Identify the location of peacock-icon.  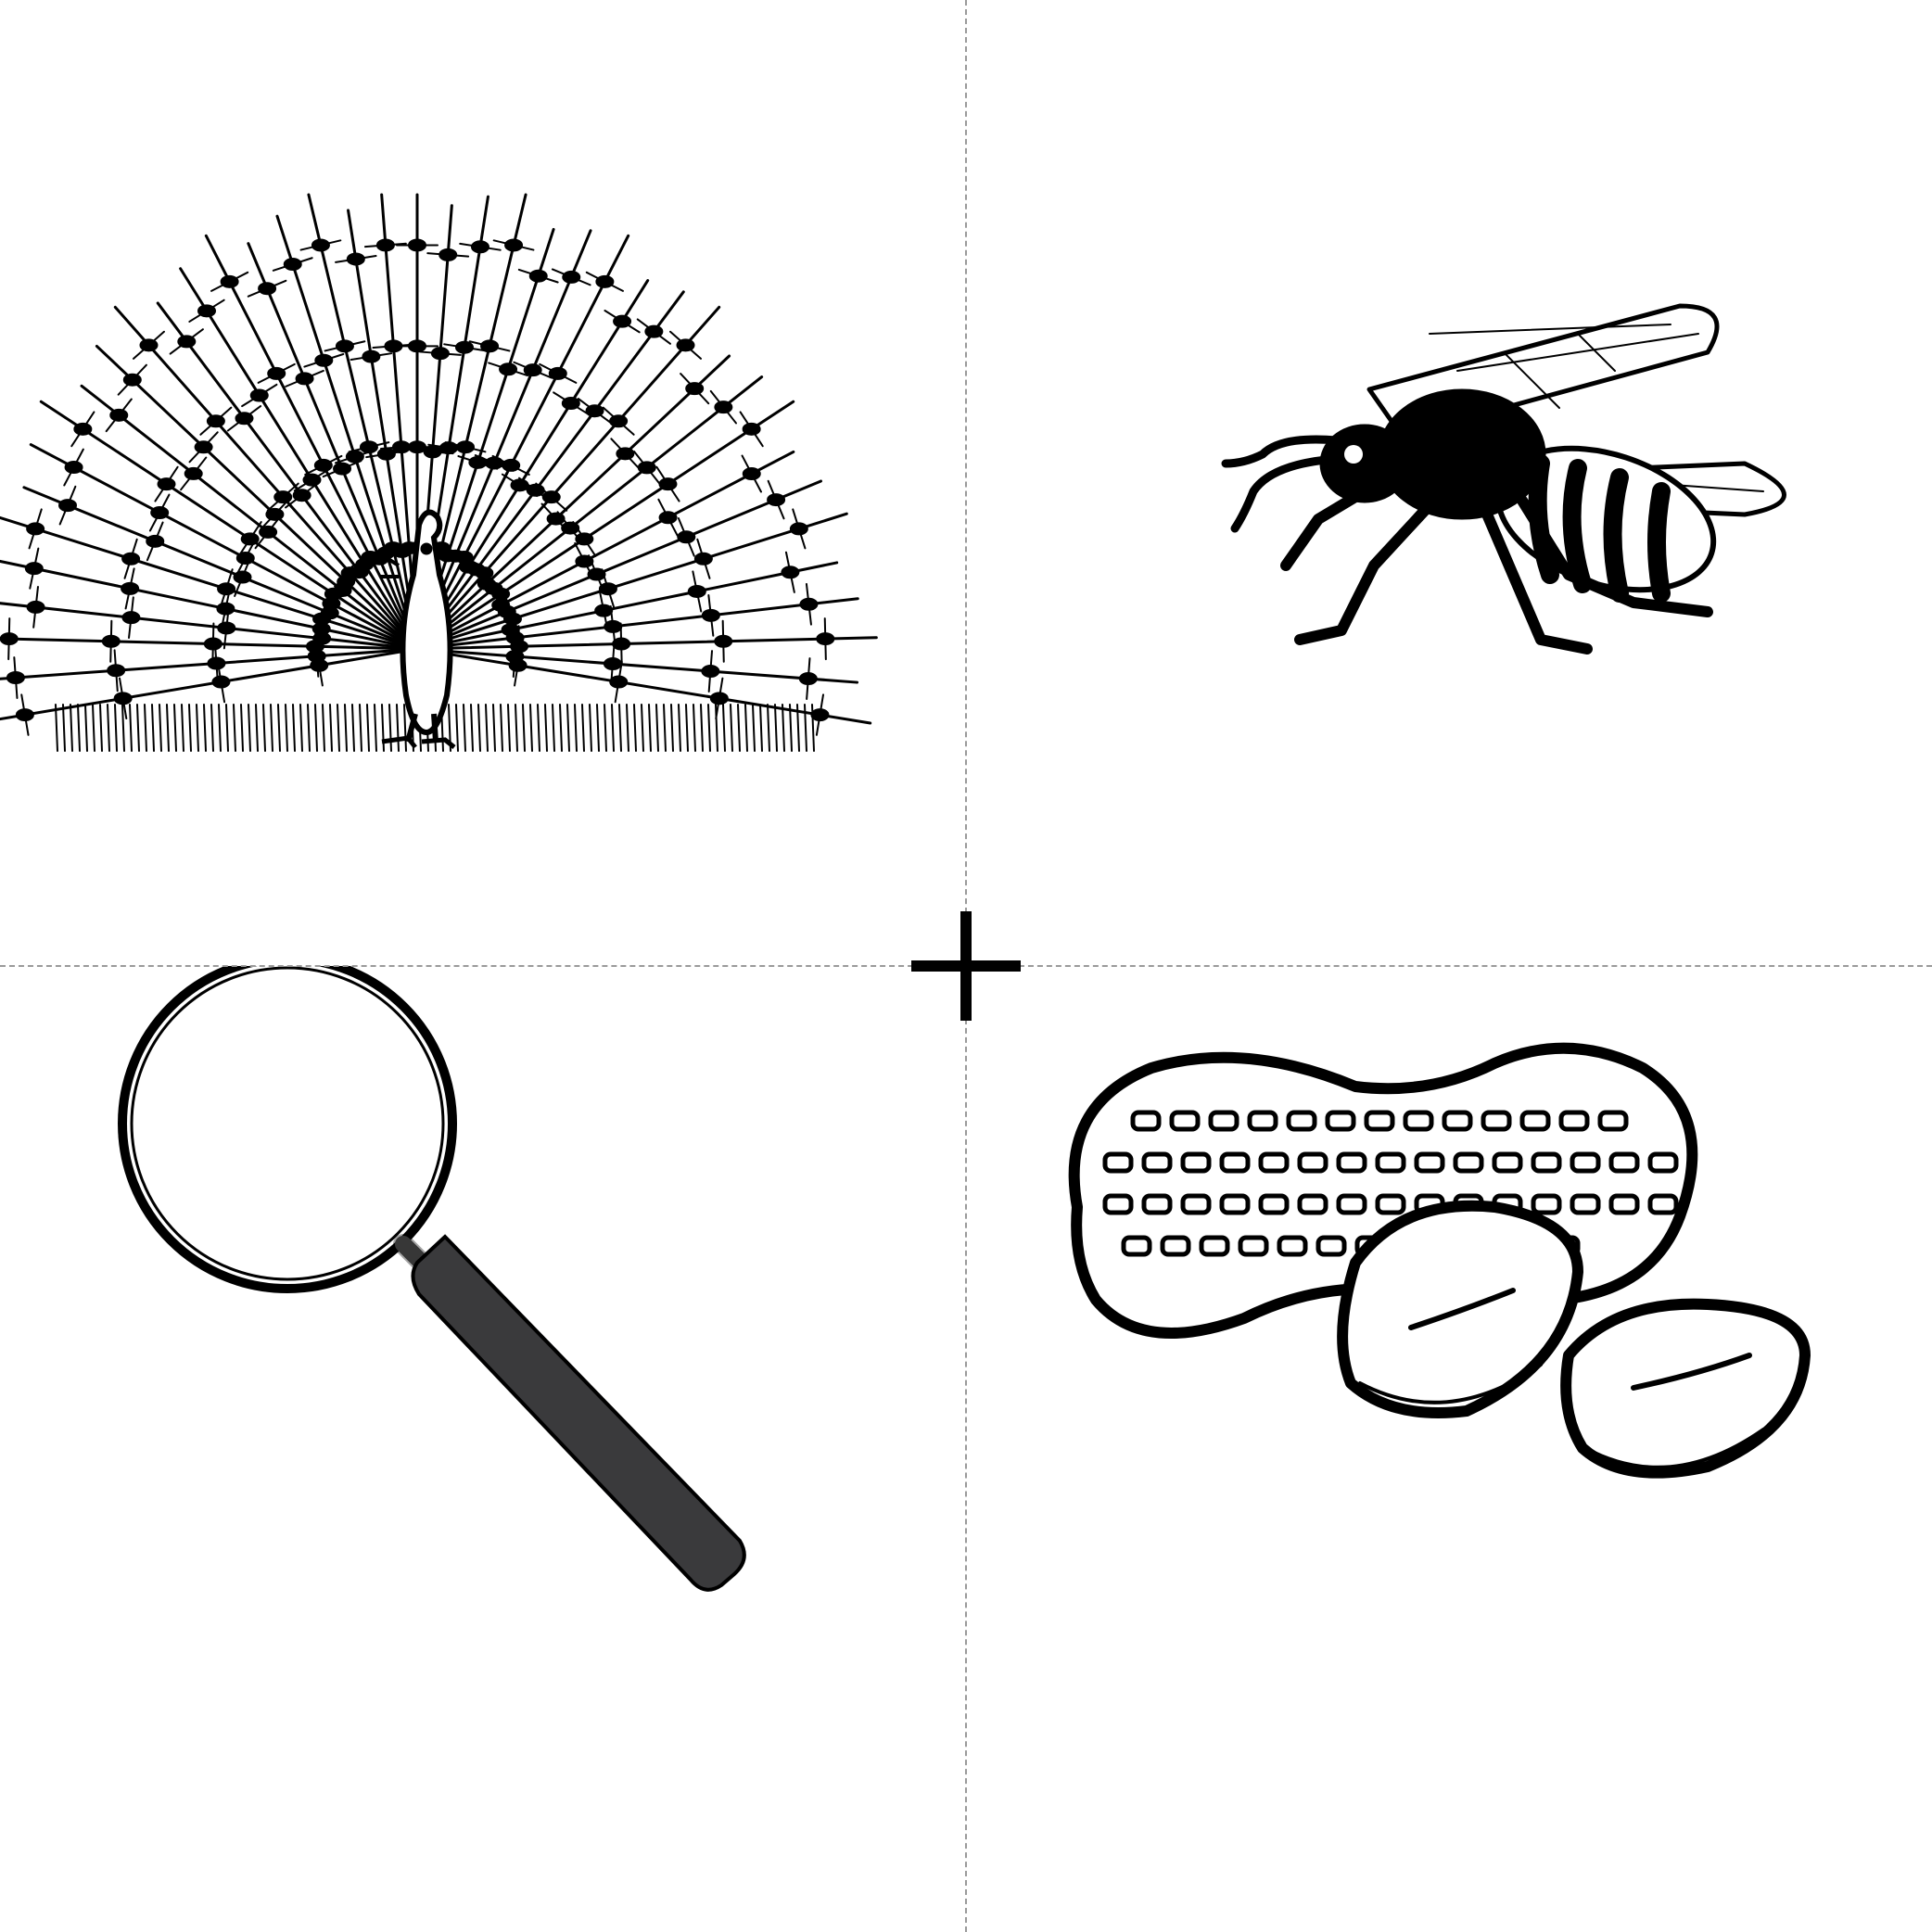
(439, 472).